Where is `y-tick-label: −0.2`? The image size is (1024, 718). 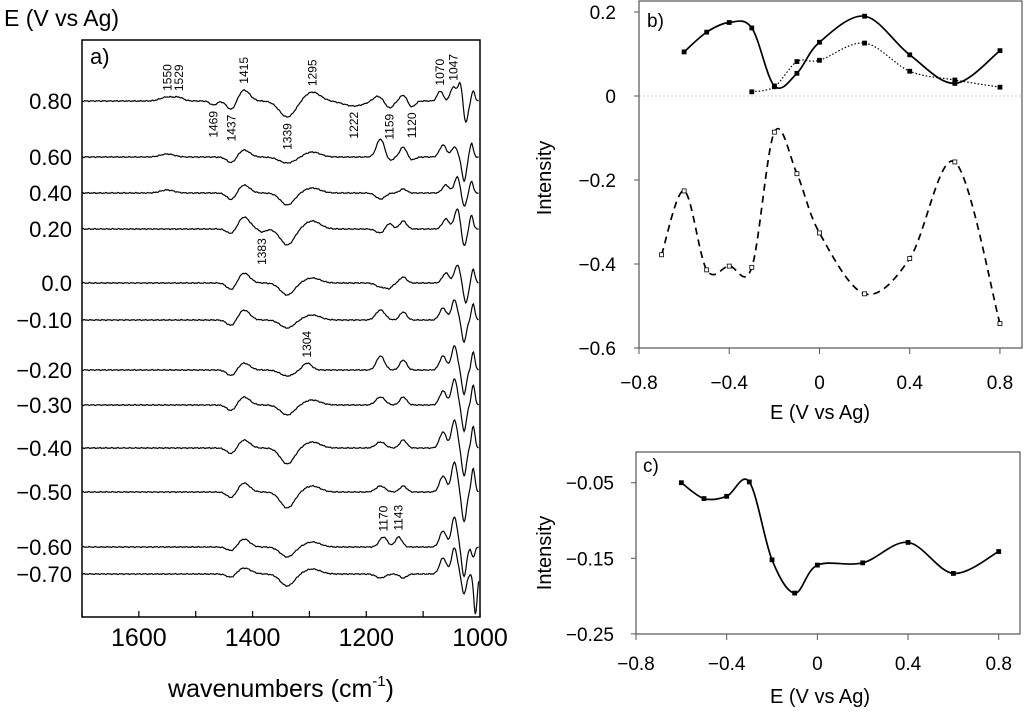 y-tick-label: −0.2 is located at coordinates (597, 181).